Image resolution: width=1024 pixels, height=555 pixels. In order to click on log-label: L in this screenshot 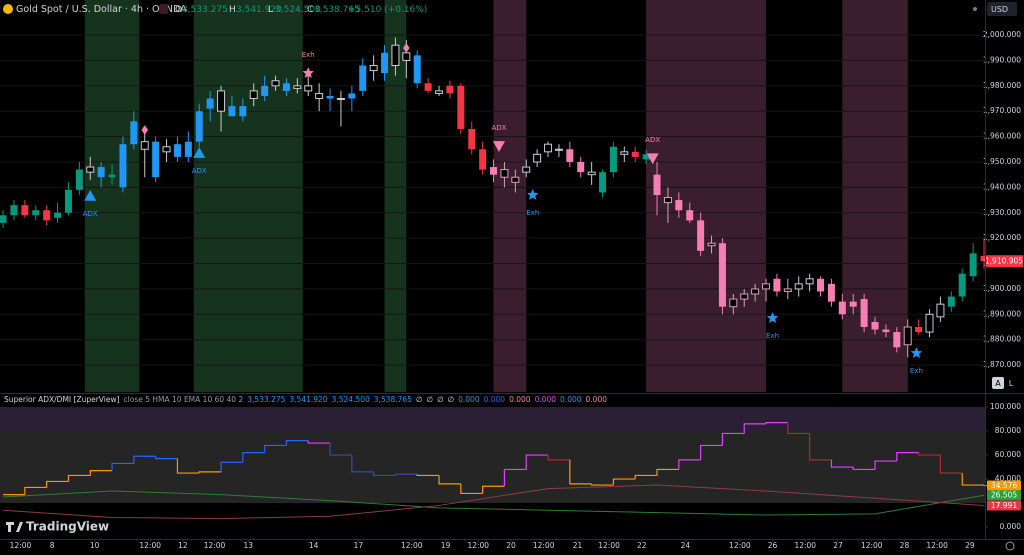, I will do `click(1011, 383)`.